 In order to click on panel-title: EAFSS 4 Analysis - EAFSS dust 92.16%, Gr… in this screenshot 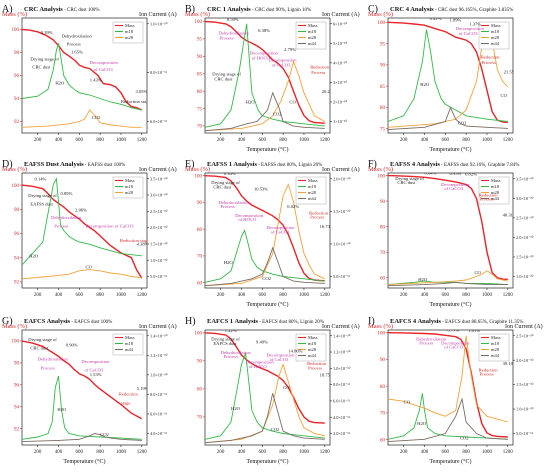, I will do `click(454, 164)`.